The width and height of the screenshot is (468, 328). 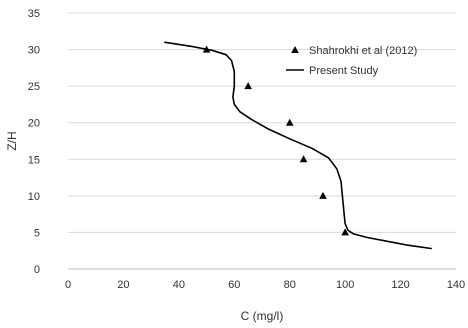 What do you see at coordinates (344, 71) in the screenshot?
I see `legend-label-present-study: Present Study` at bounding box center [344, 71].